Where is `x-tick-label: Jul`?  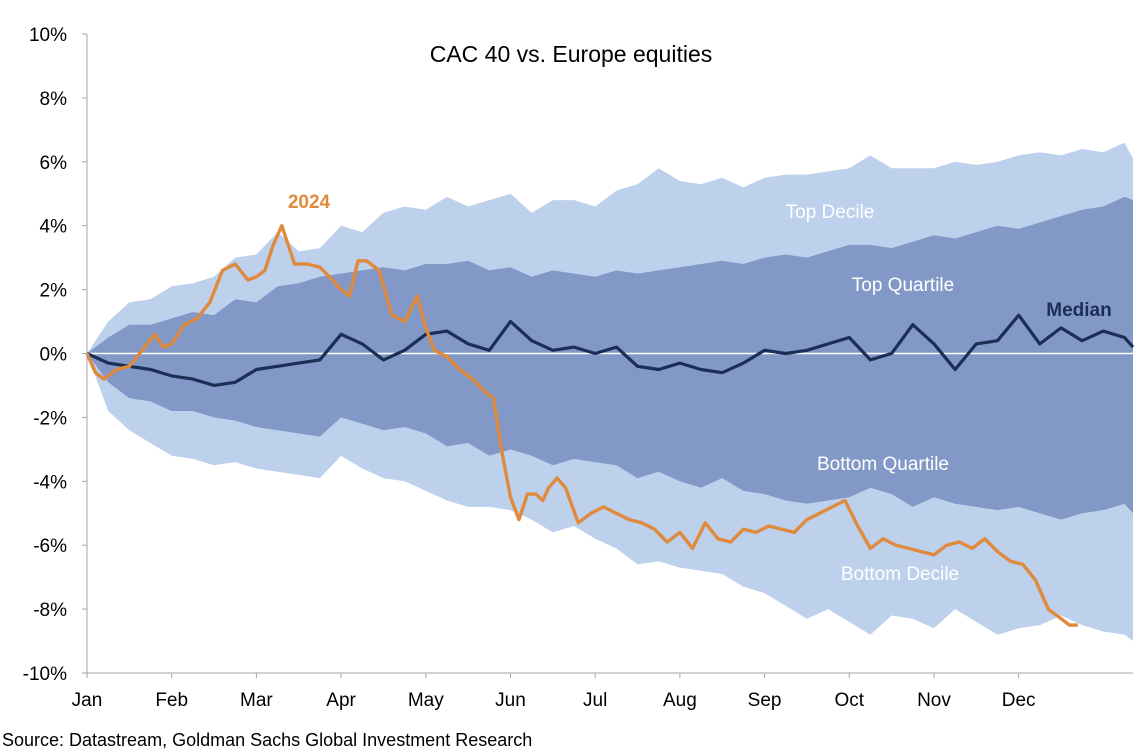
x-tick-label: Jul is located at coordinates (595, 700).